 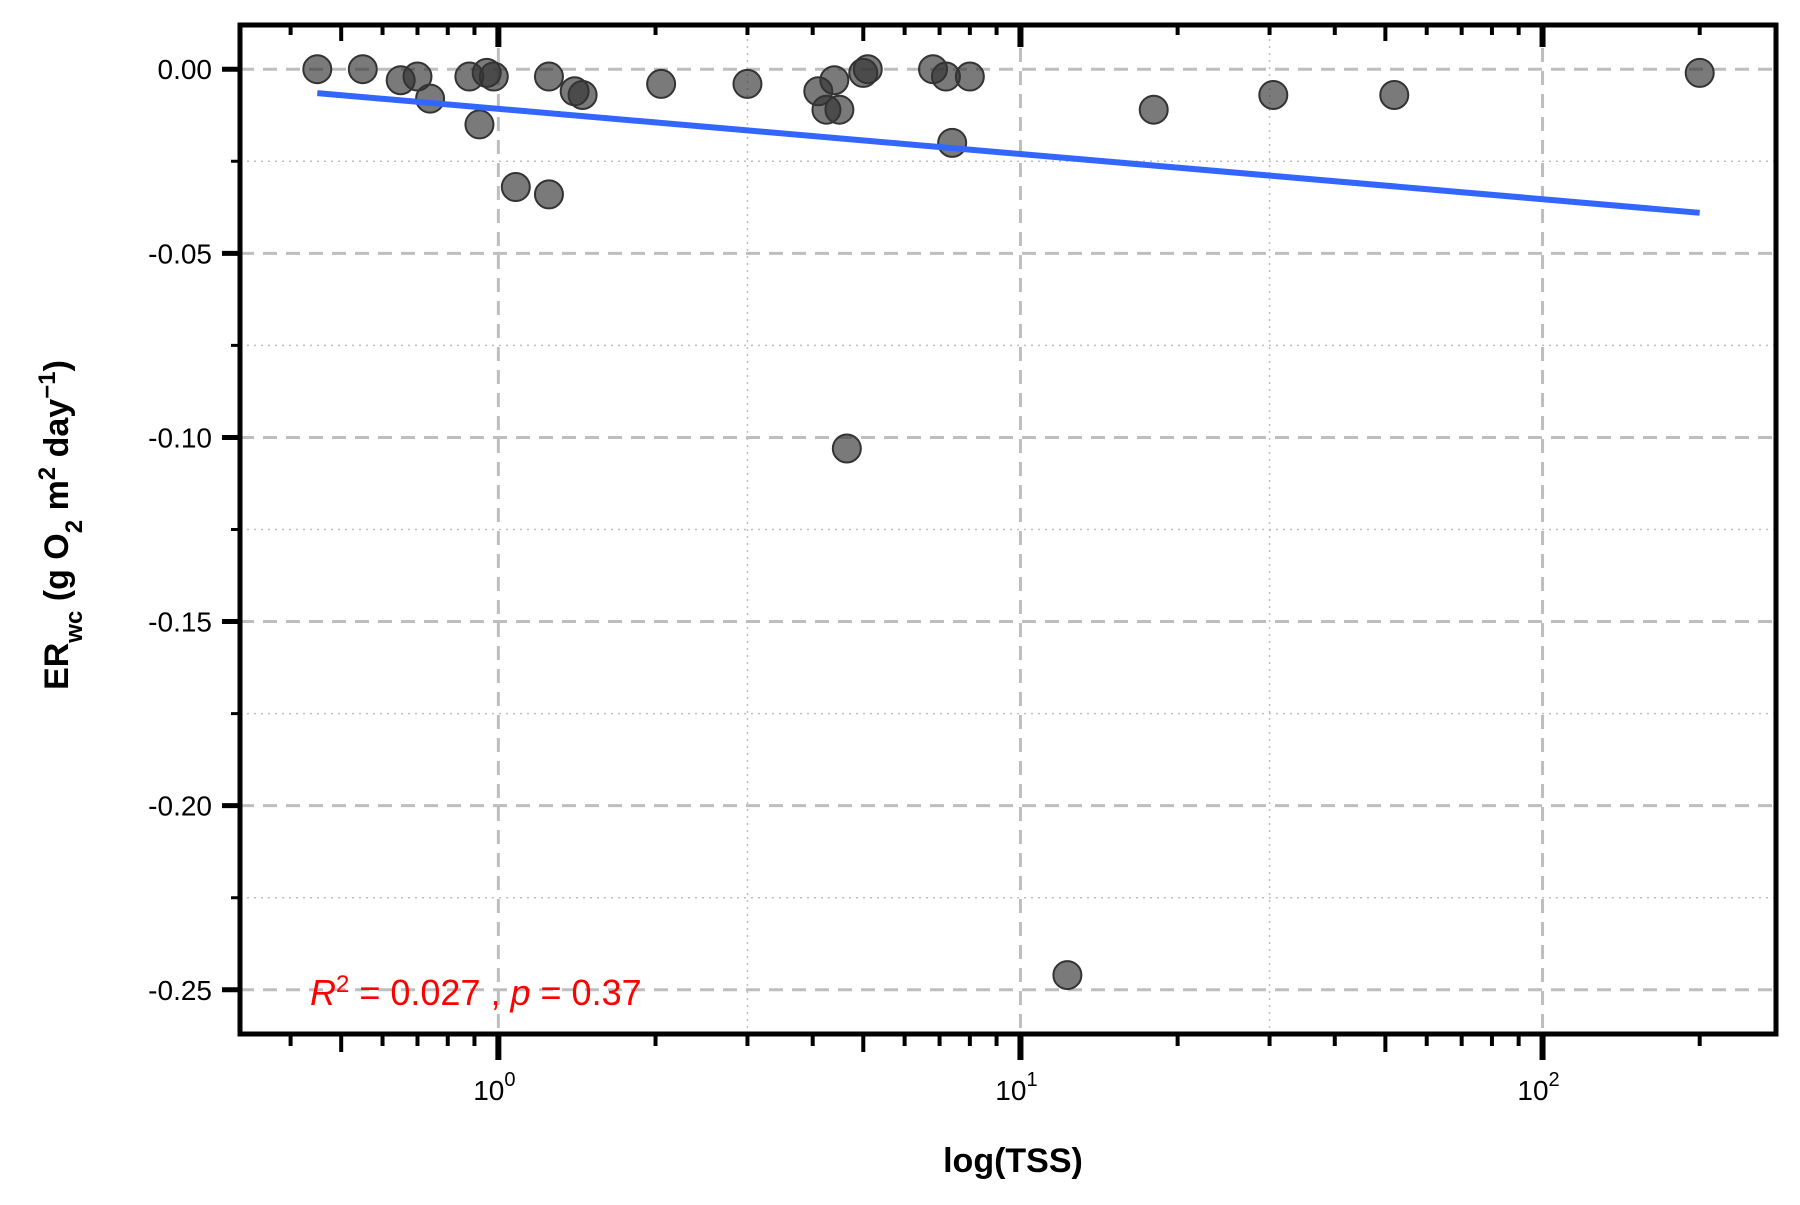 I want to click on y-tick-label: -0.25, so click(x=180, y=990).